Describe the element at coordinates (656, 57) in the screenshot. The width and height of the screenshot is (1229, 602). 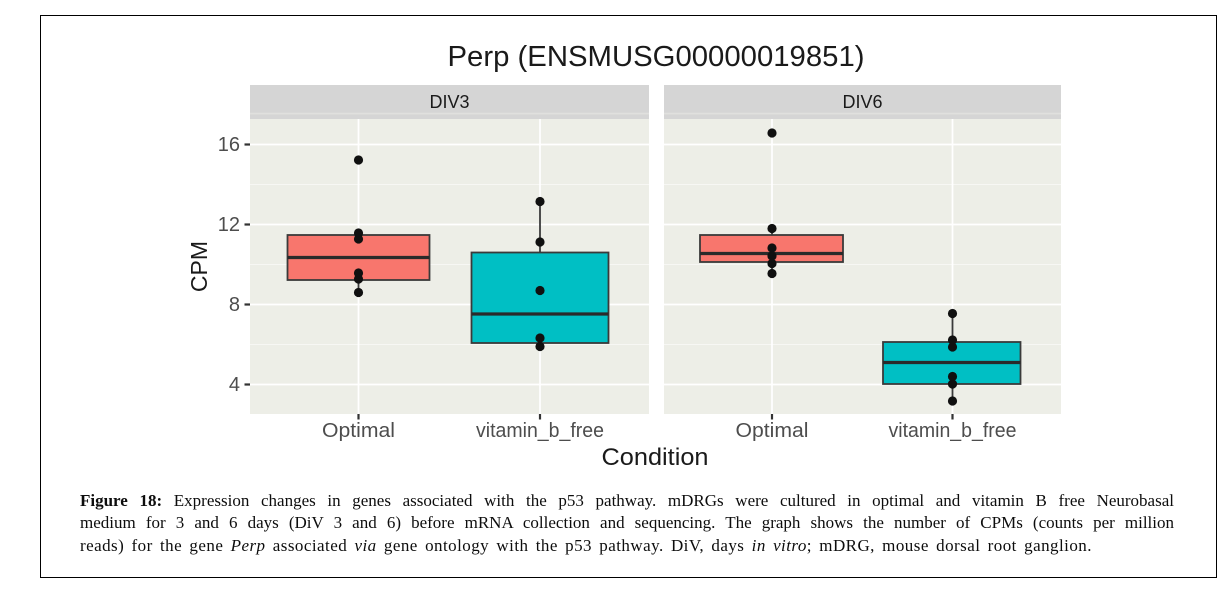
I see `svg-text: Perp (ENSMUSG00000019851)` at that location.